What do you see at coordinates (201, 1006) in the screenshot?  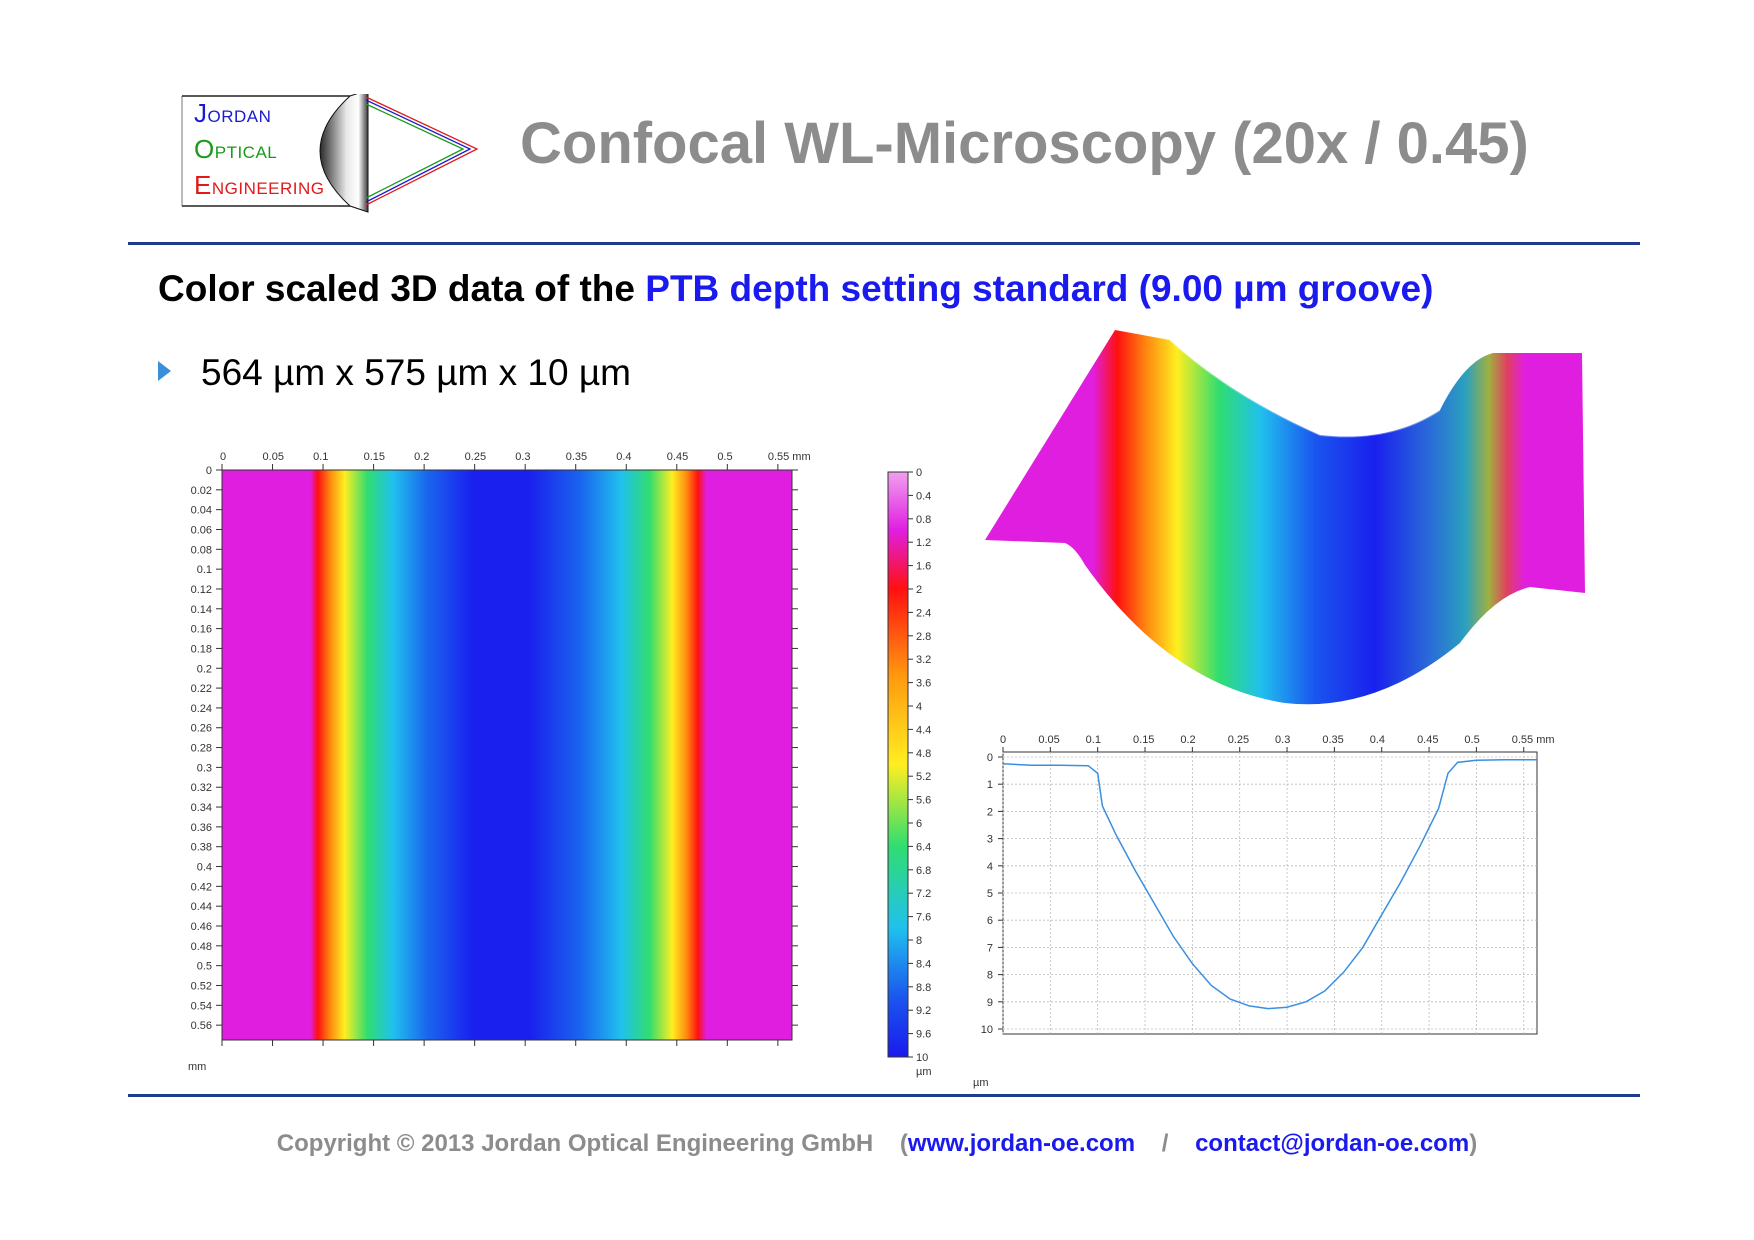 I see `heatmap-y-tick-label: 0.54` at bounding box center [201, 1006].